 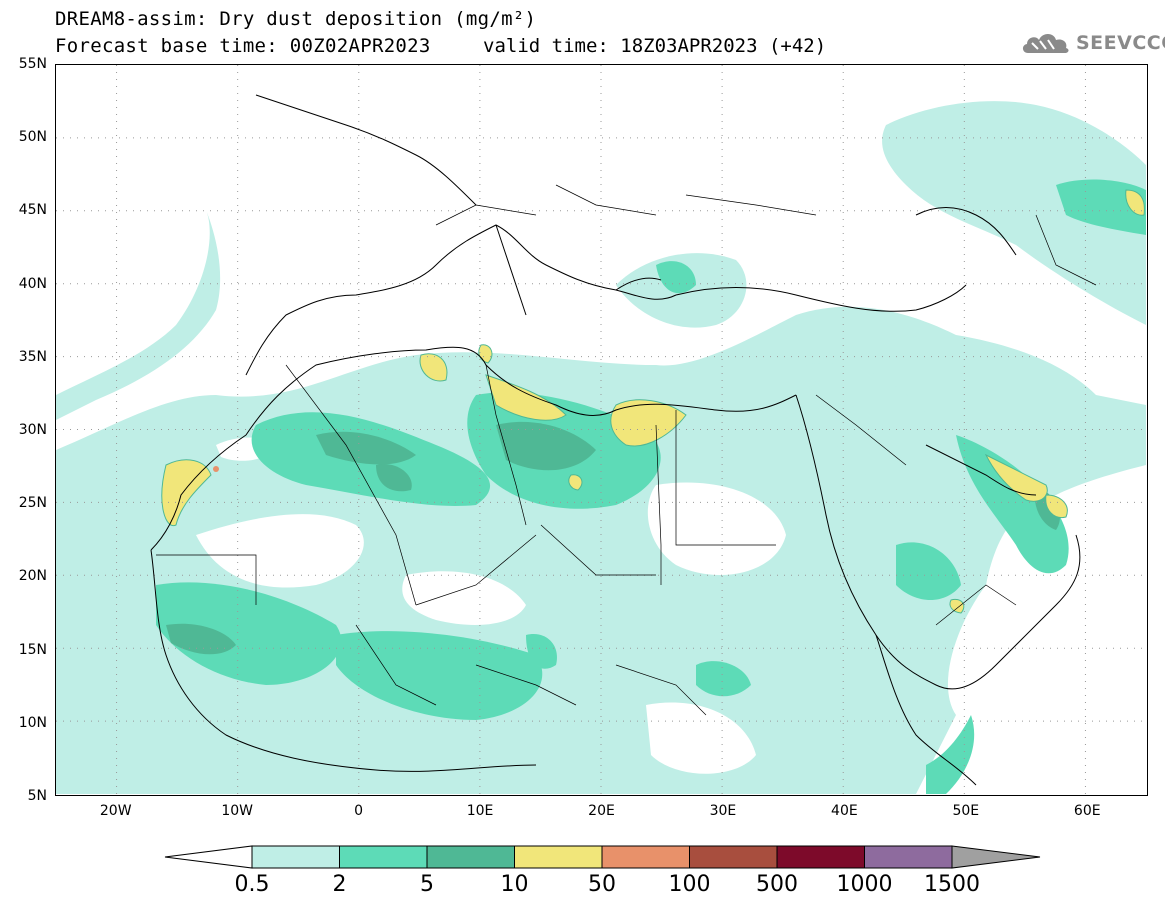 What do you see at coordinates (966, 811) in the screenshot?
I see `lon-label: 50E` at bounding box center [966, 811].